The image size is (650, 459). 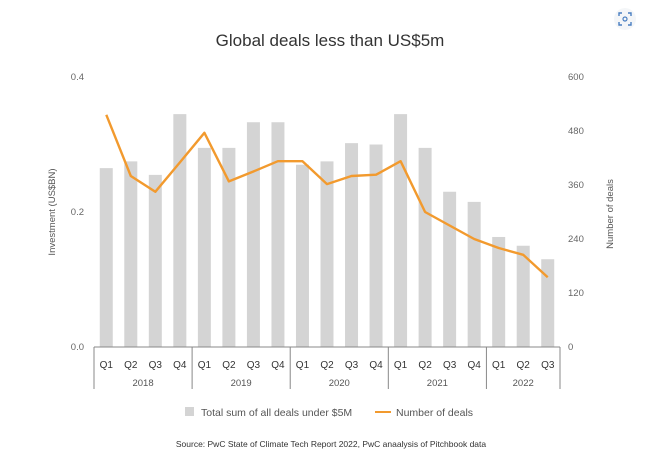 What do you see at coordinates (570, 347) in the screenshot?
I see `y-right-tick-label: 0` at bounding box center [570, 347].